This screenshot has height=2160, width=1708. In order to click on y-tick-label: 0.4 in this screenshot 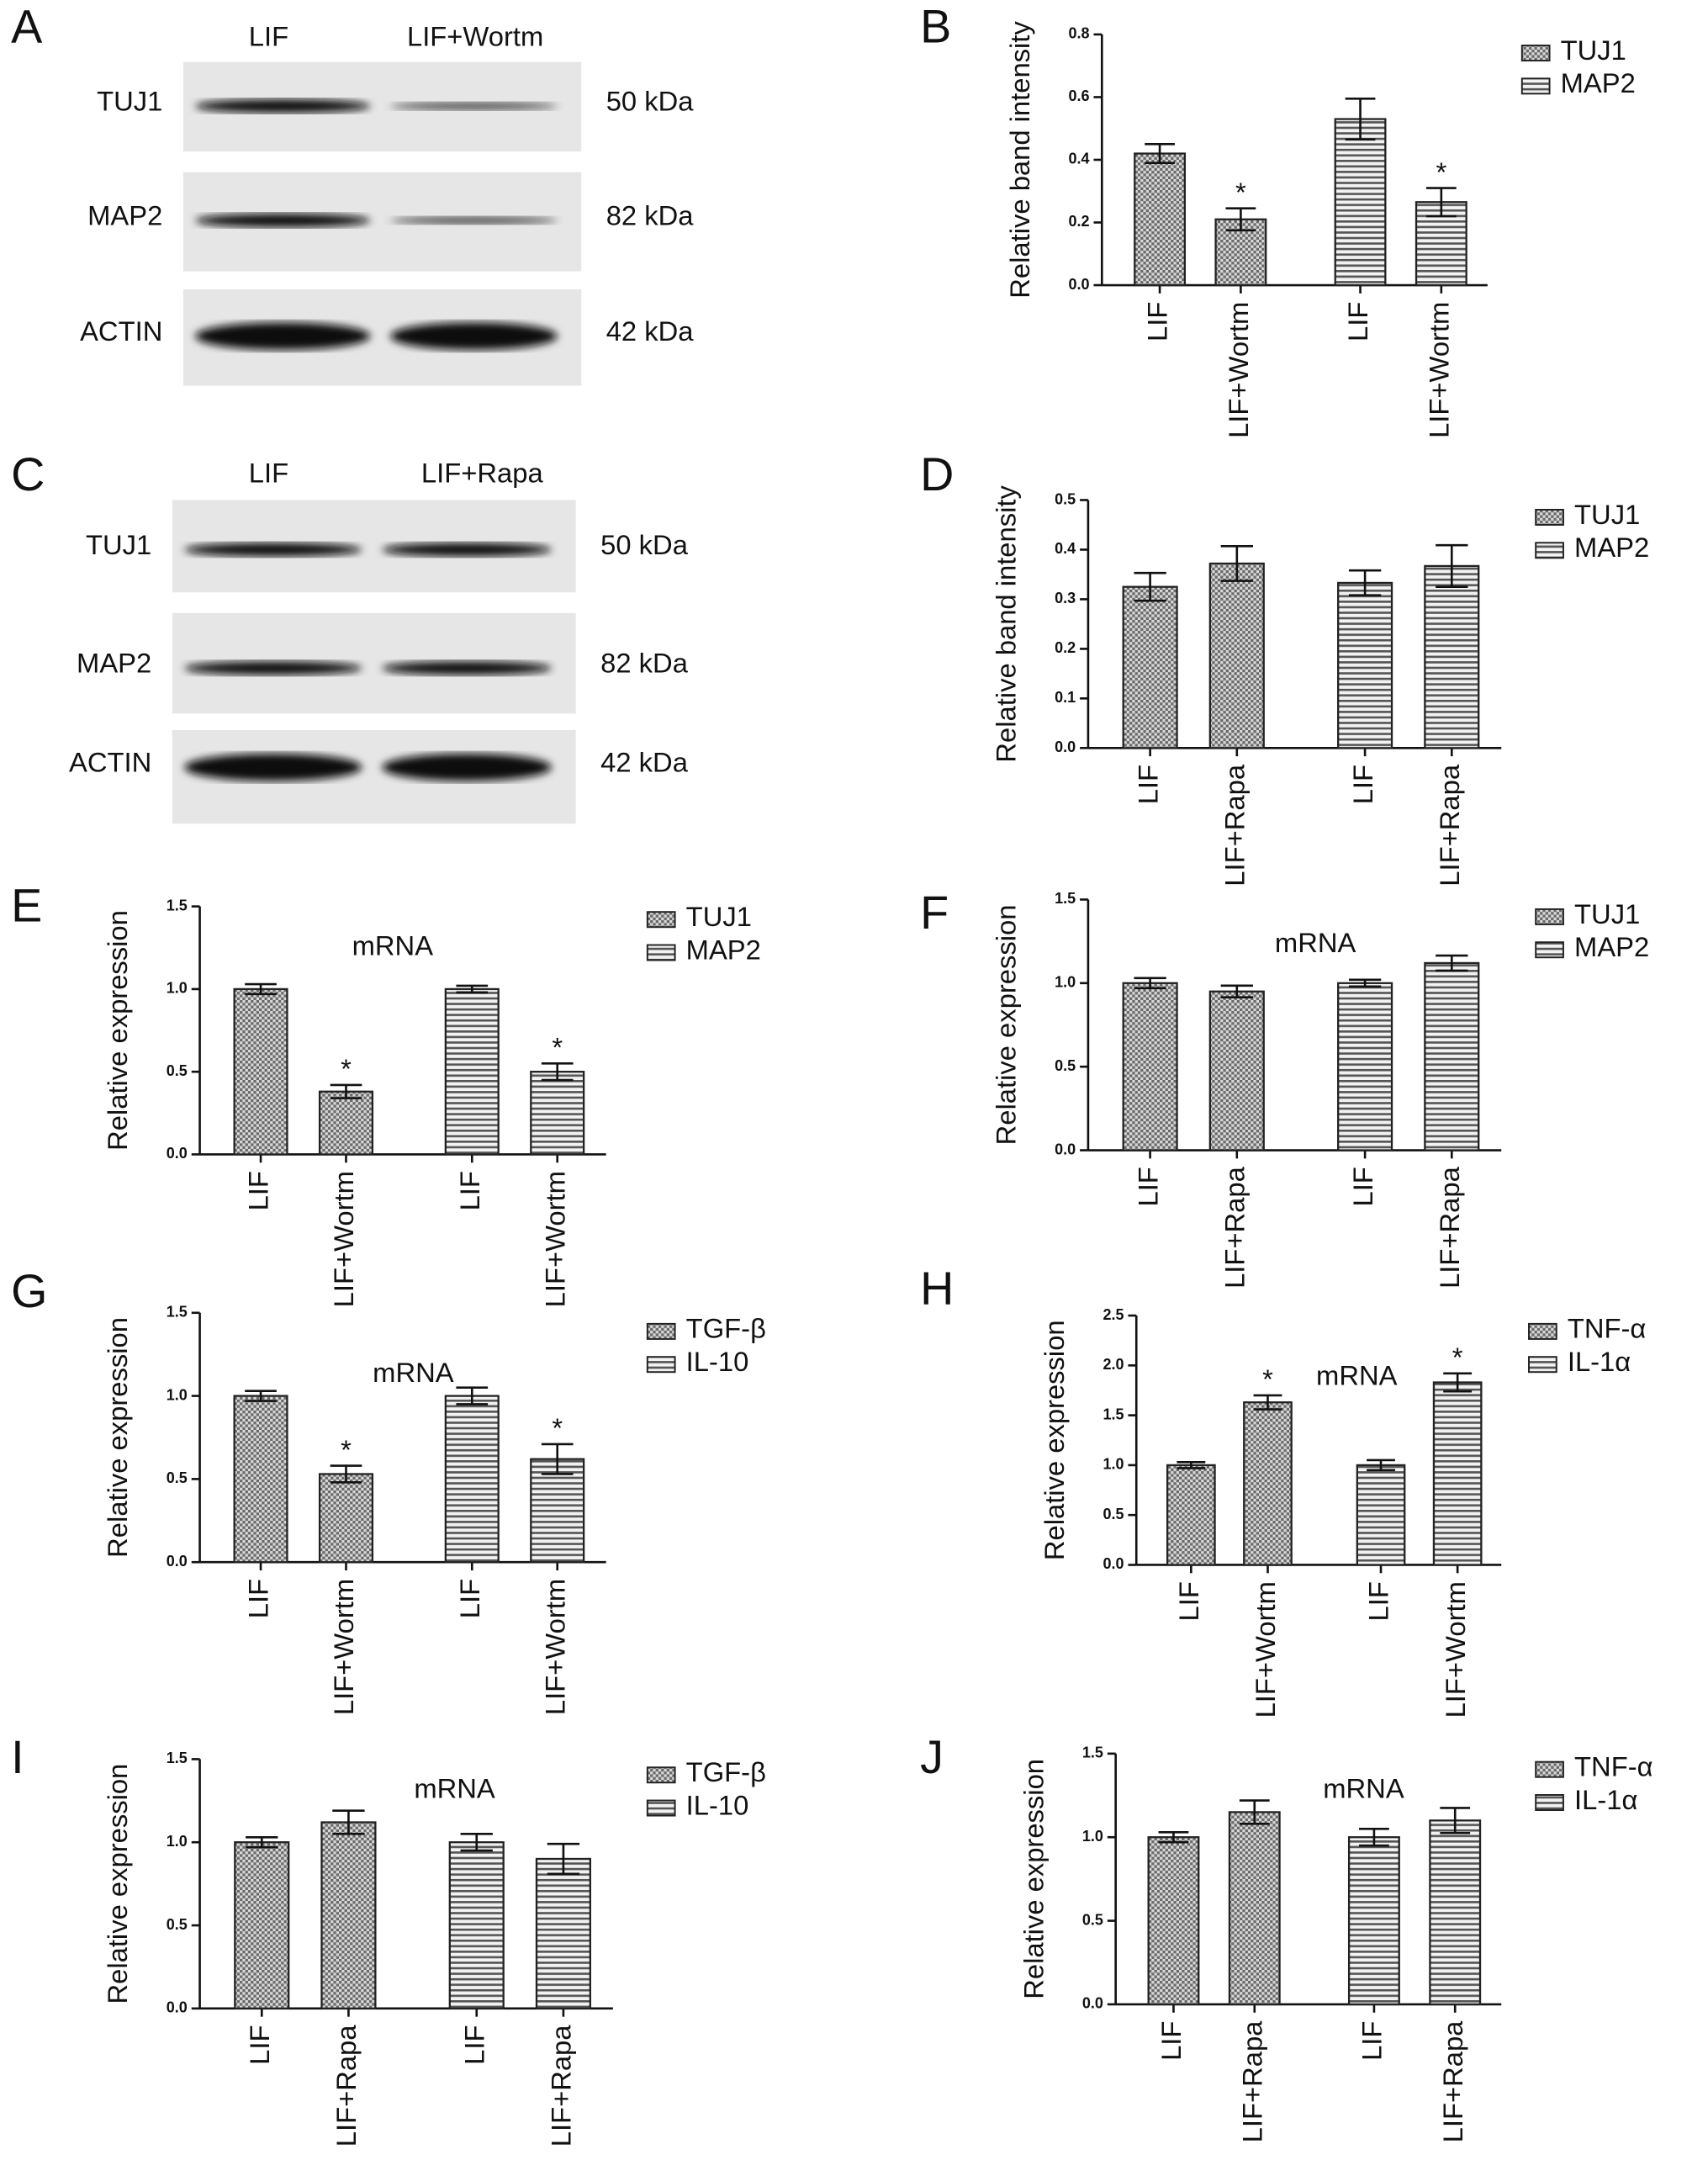, I will do `click(1079, 159)`.